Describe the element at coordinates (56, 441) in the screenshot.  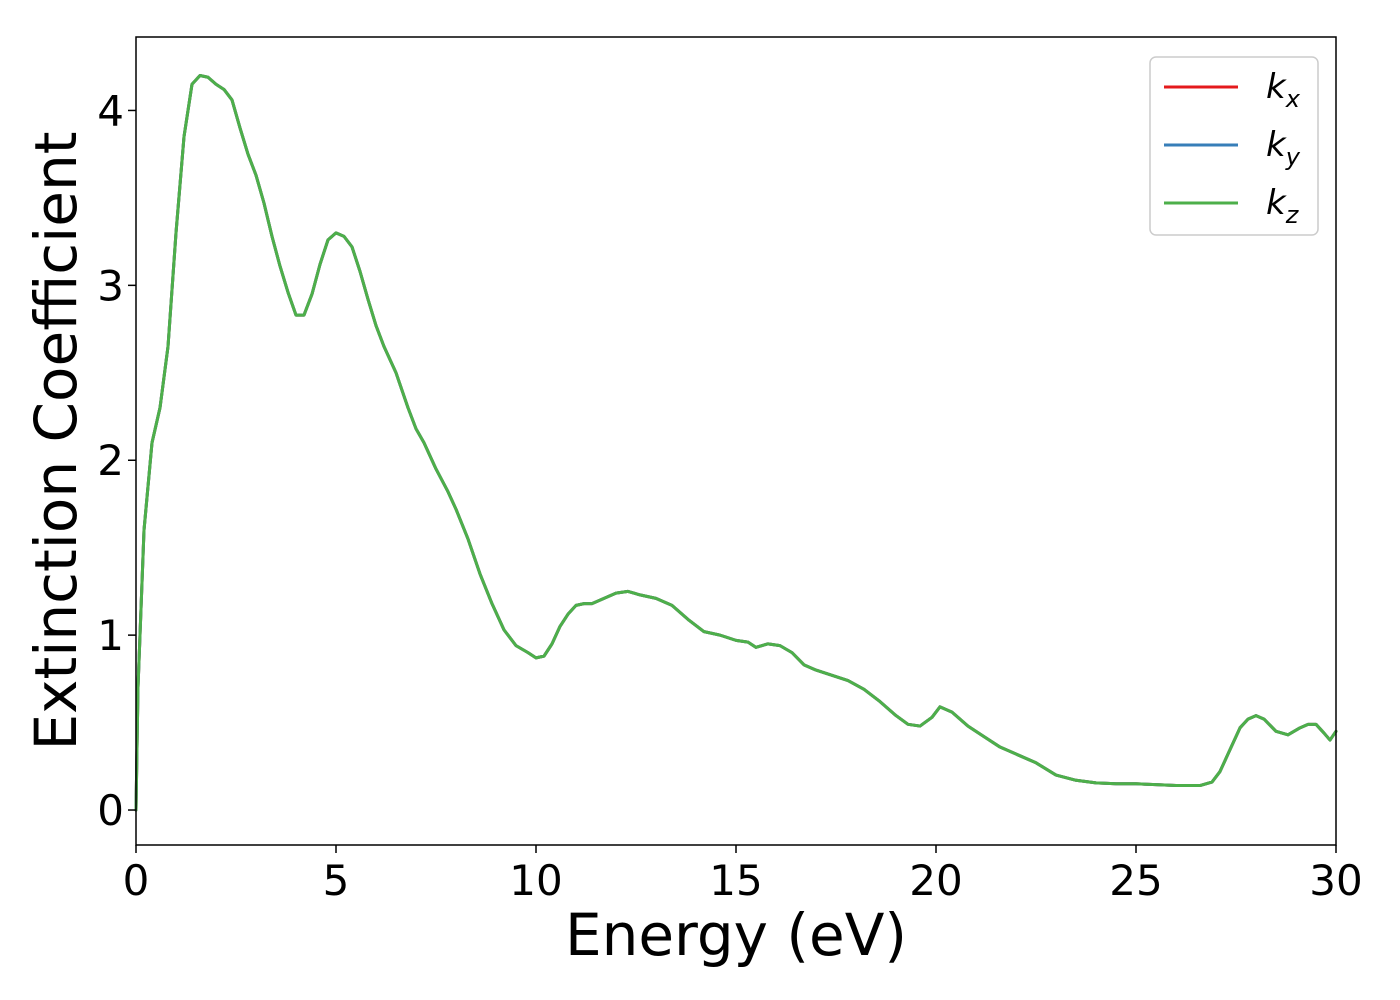
I see `y-axis-title: Extinction Coefficient` at that location.